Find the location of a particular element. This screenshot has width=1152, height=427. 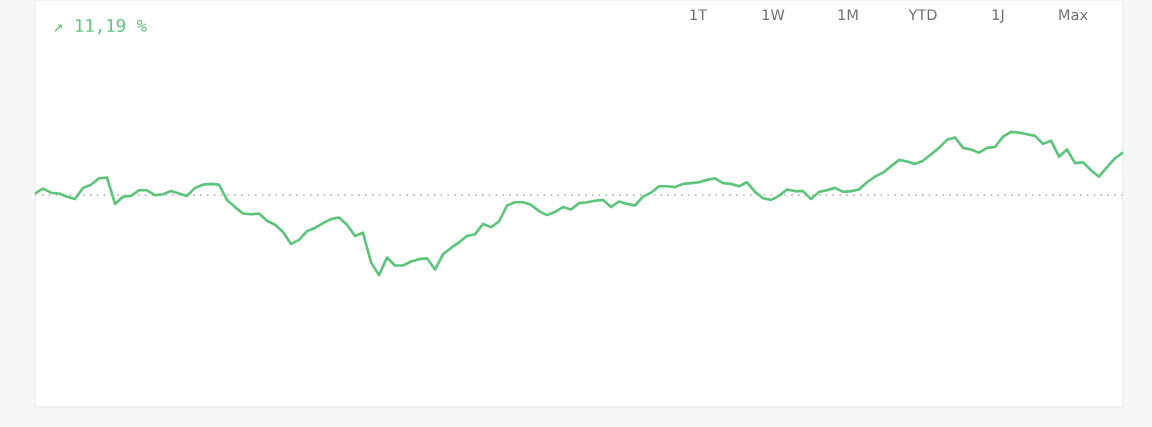

text: 1W is located at coordinates (773, 15).